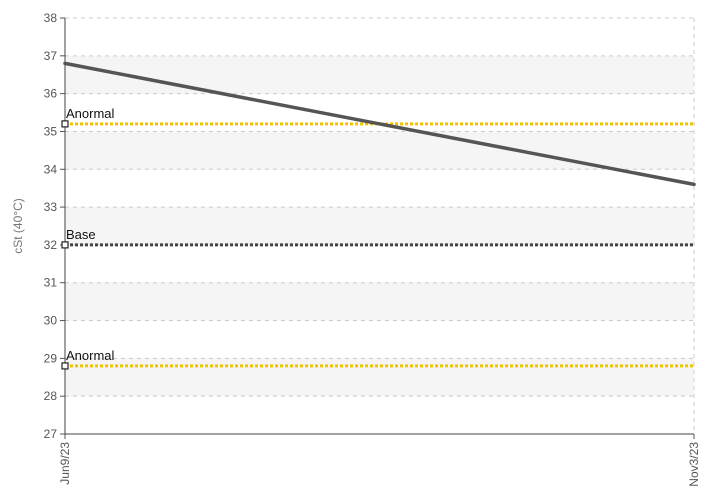  Describe the element at coordinates (51, 245) in the screenshot. I see `y-tick-label: 32` at that location.